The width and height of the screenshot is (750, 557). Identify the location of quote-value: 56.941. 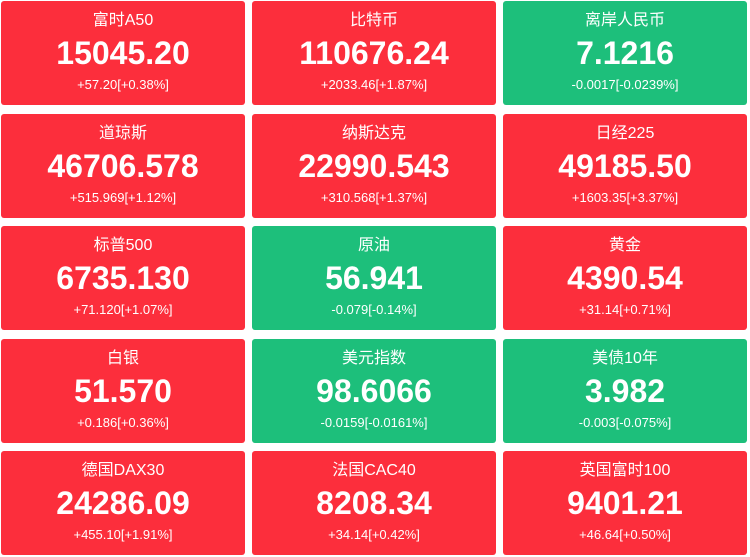
(374, 278).